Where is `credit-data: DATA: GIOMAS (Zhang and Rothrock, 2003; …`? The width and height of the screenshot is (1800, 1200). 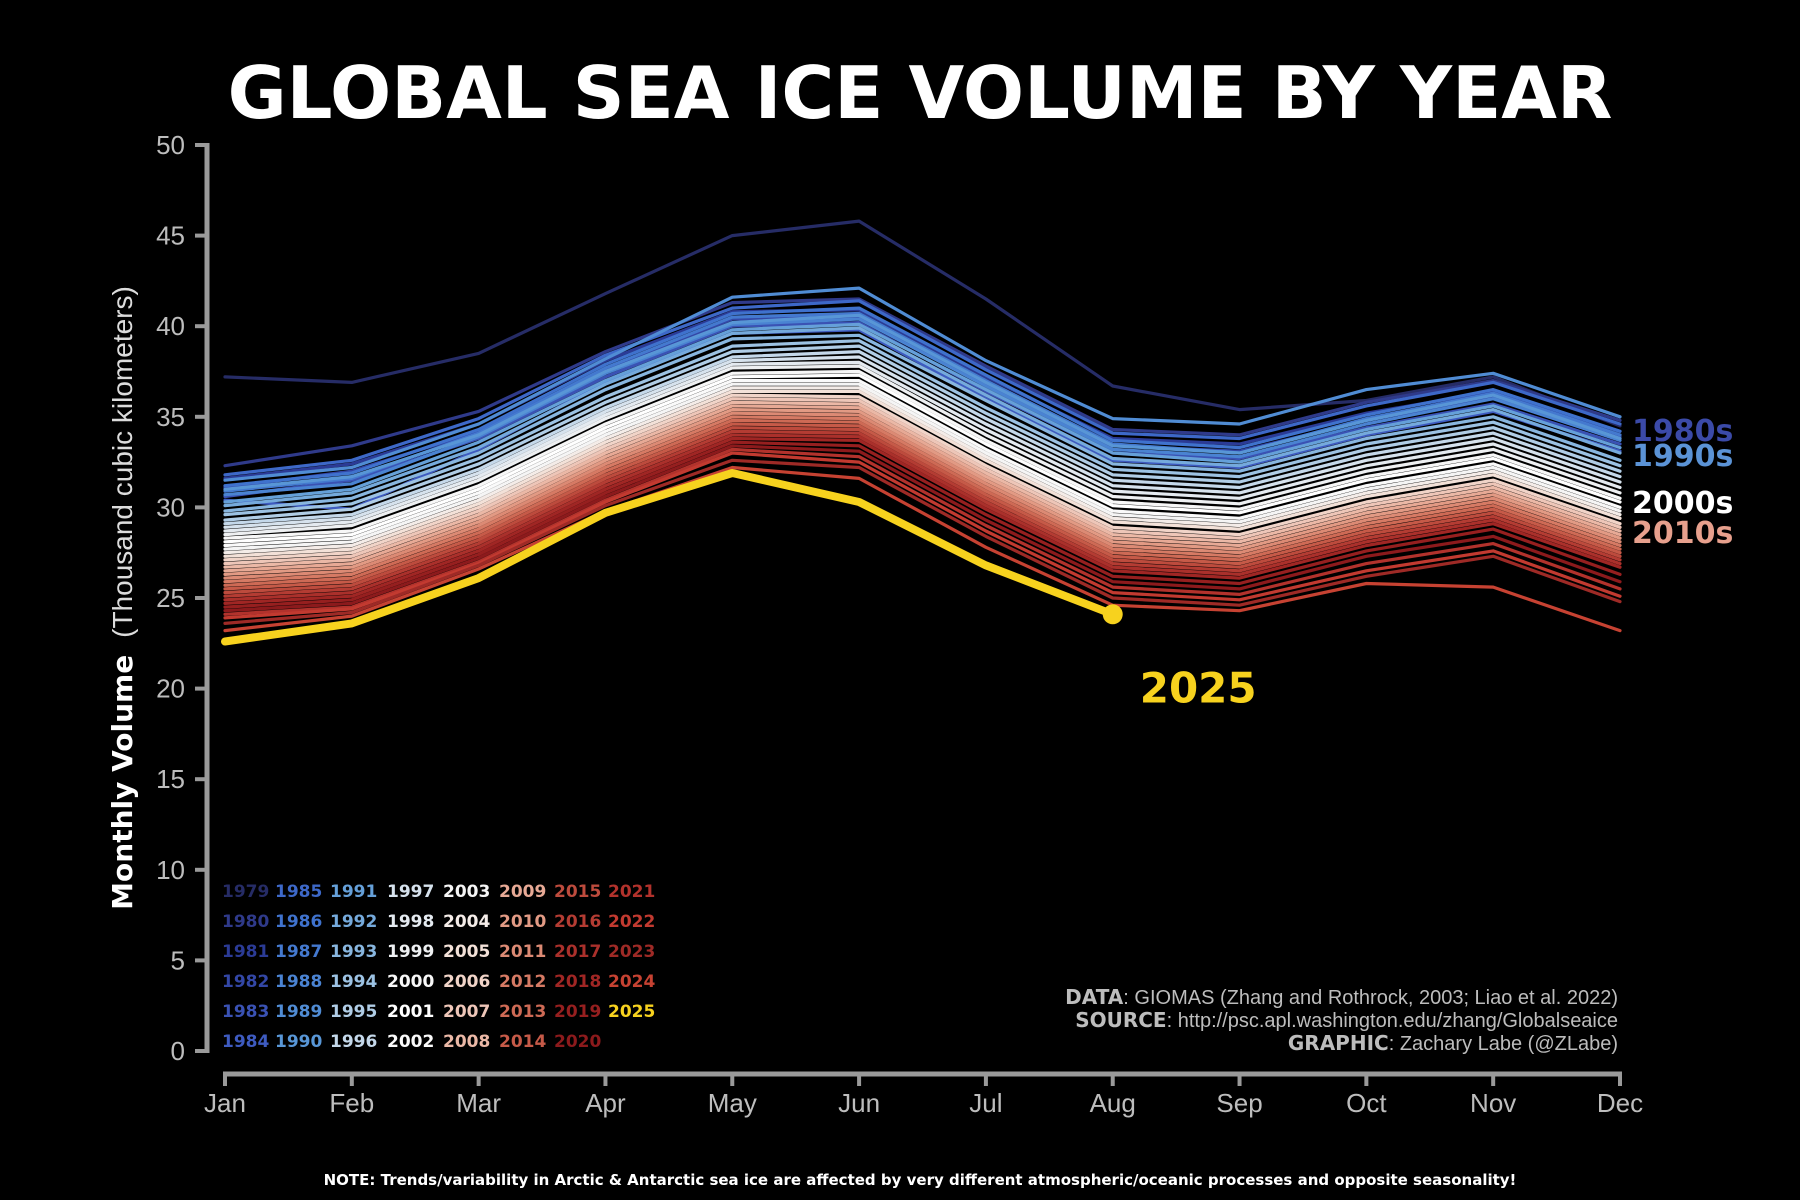
credit-data: DATA: GIOMAS (Zhang and Rothrock, 2003; … is located at coordinates (1341, 997).